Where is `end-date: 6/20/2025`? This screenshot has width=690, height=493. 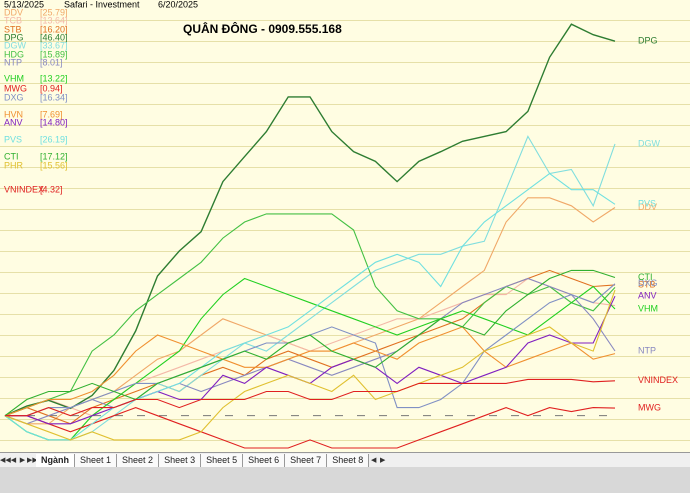 end-date: 6/20/2025 is located at coordinates (178, 4).